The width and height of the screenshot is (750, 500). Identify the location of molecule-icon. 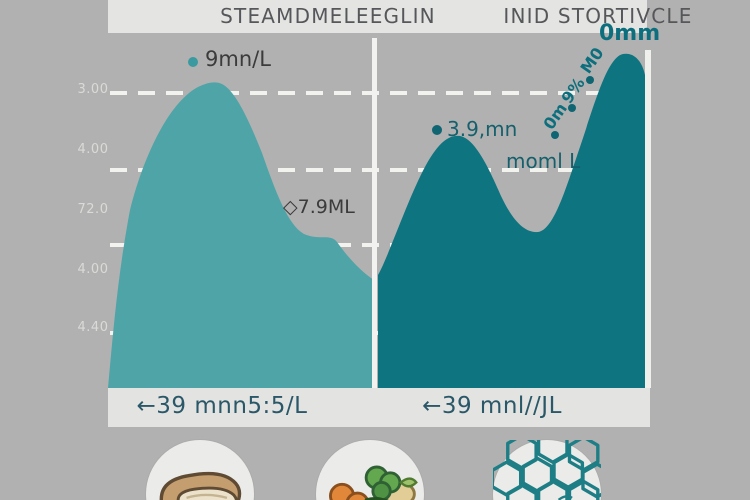
(547, 470).